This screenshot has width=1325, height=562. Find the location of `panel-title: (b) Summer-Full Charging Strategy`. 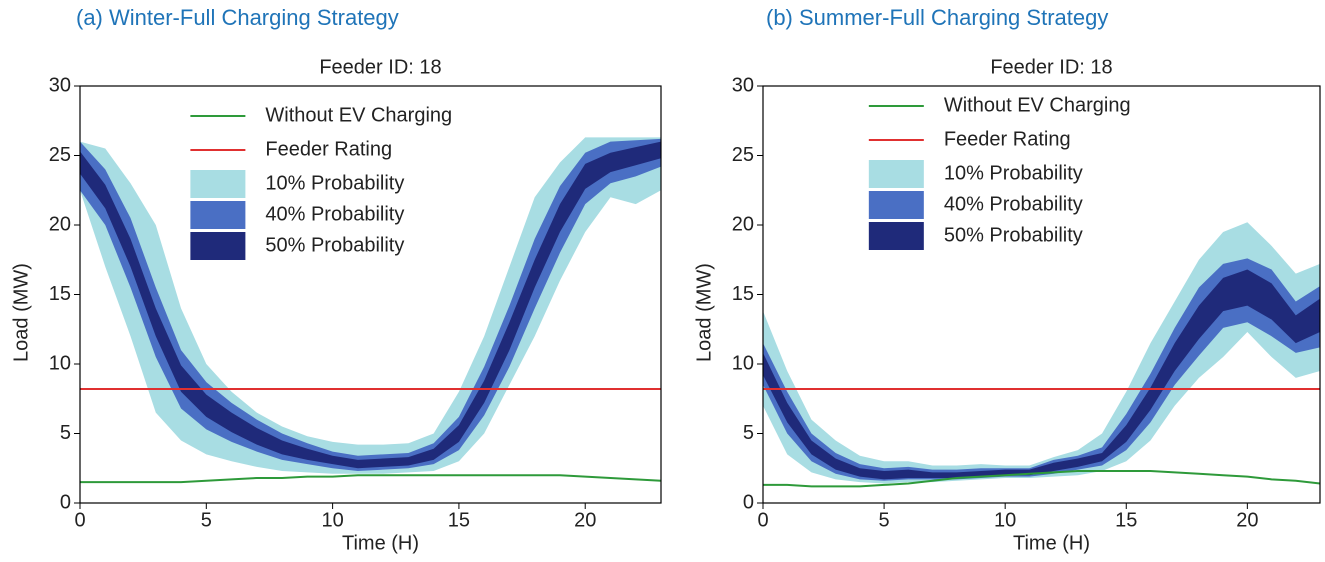

panel-title: (b) Summer-Full Charging Strategy is located at coordinates (937, 17).